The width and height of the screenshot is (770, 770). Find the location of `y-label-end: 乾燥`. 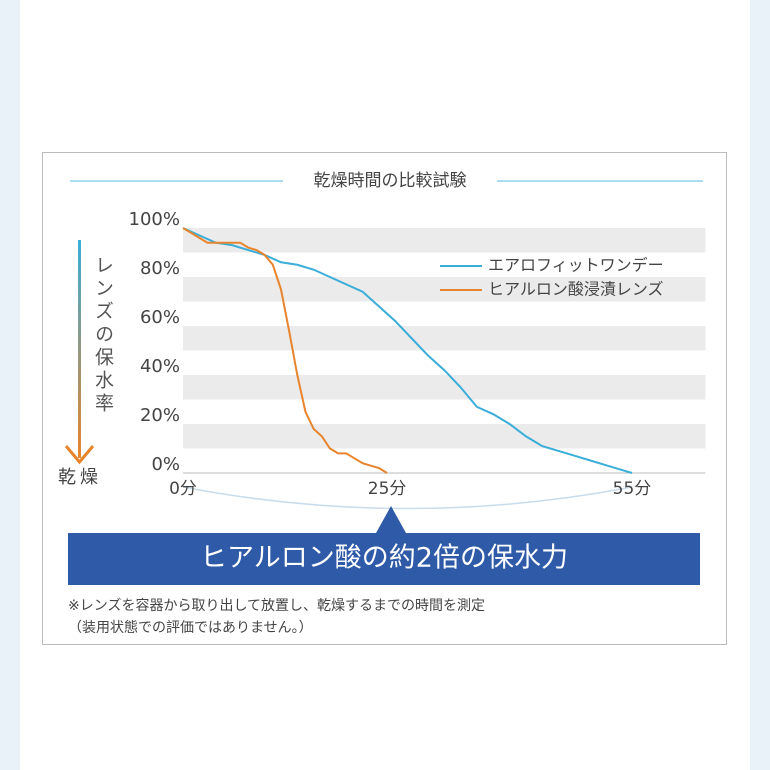

y-label-end: 乾燥 is located at coordinates (80, 477).